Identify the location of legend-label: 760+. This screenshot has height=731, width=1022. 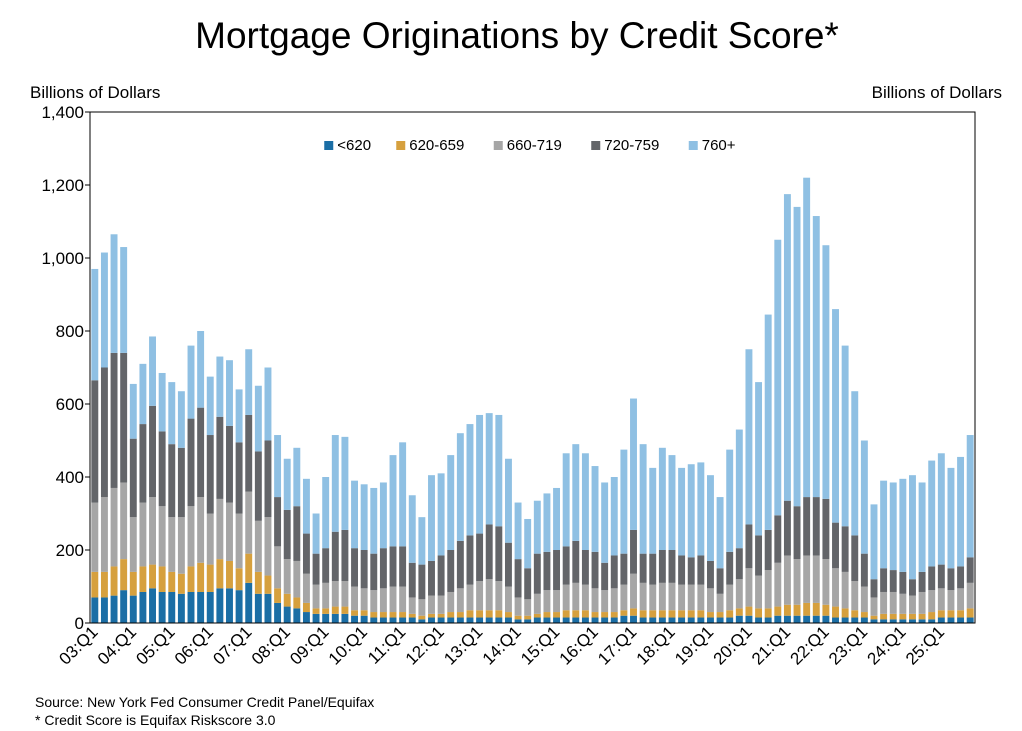
(719, 145).